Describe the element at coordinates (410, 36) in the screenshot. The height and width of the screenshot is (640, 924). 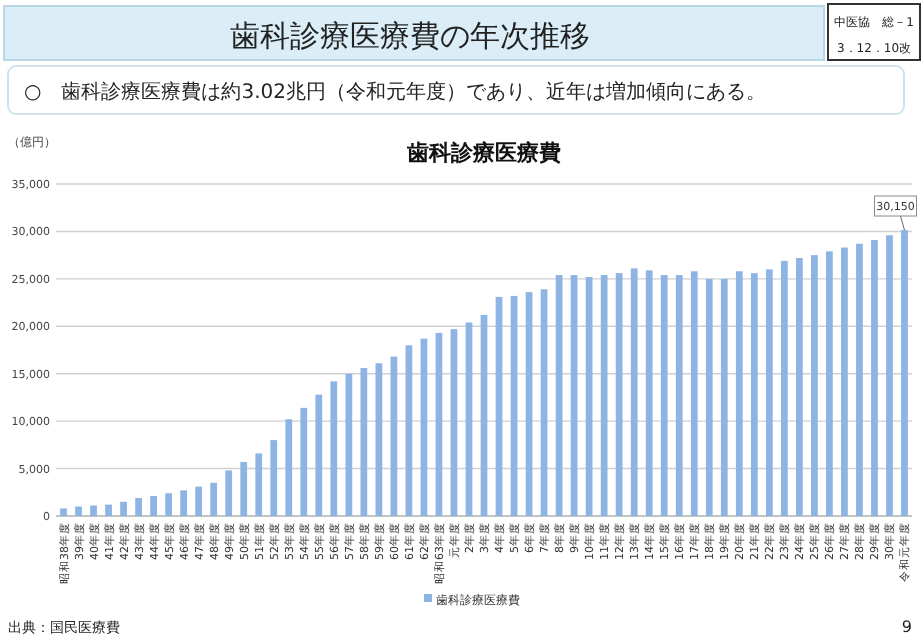
I see `text: 歯科診療医療費の年次推移` at that location.